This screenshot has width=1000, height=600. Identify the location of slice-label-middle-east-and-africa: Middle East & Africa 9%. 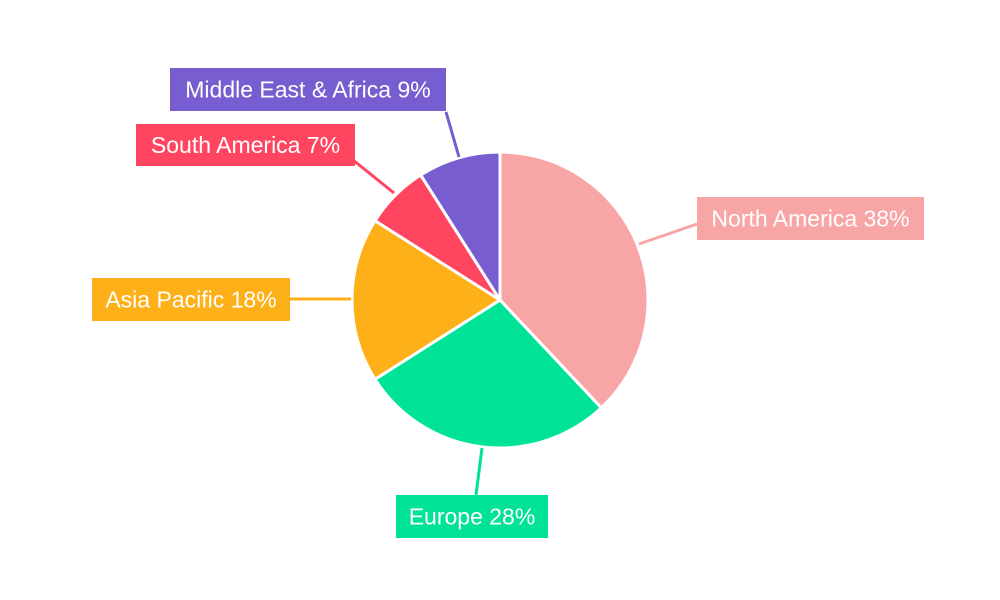
(308, 89).